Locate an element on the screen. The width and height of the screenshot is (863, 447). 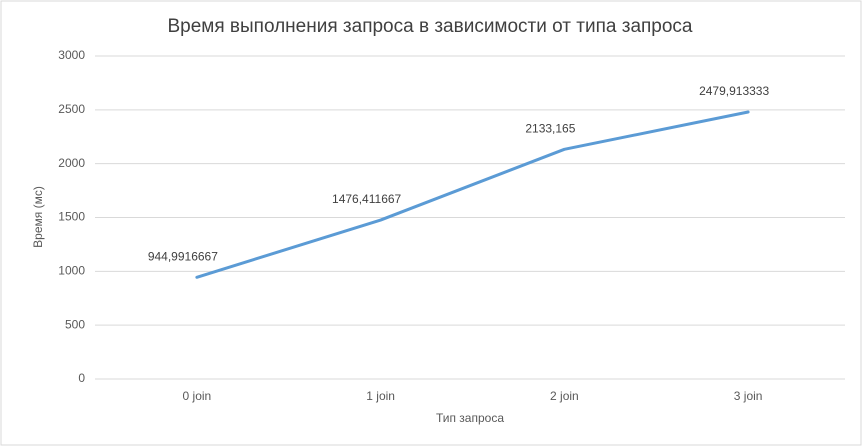
y-tick-label: 3000 is located at coordinates (71, 55).